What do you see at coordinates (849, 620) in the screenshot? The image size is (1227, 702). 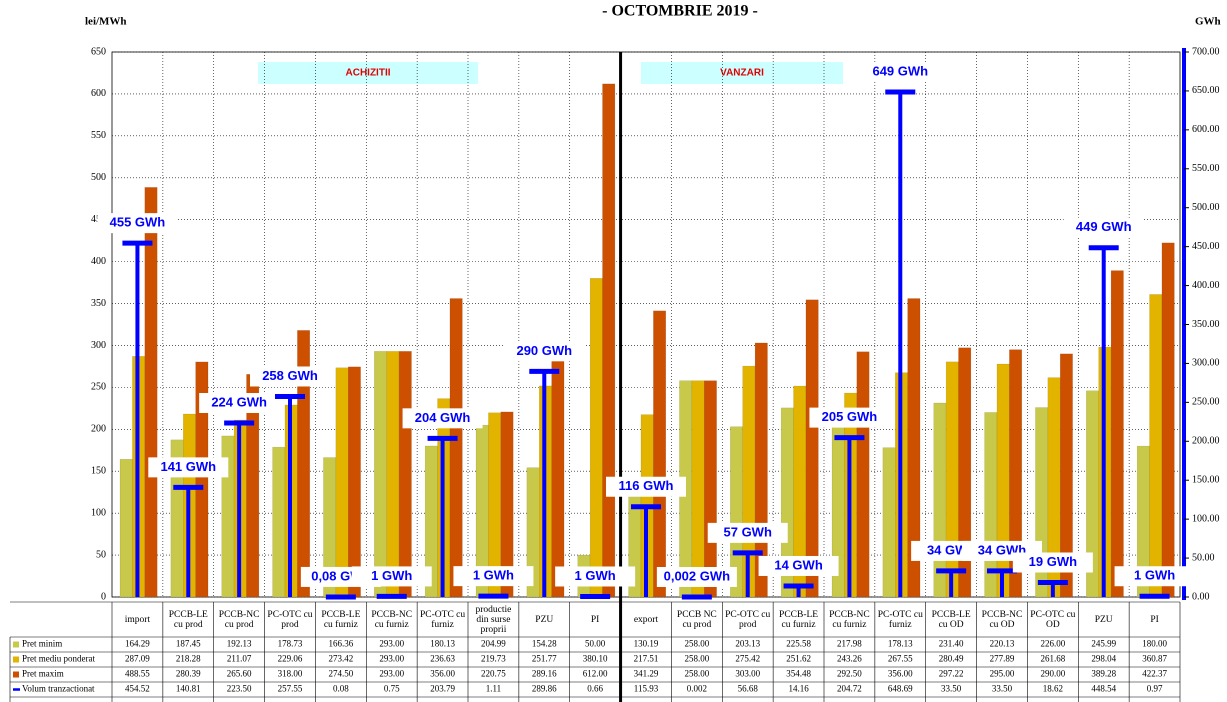 I see `category-label: PCCB-NC cu furniz` at bounding box center [849, 620].